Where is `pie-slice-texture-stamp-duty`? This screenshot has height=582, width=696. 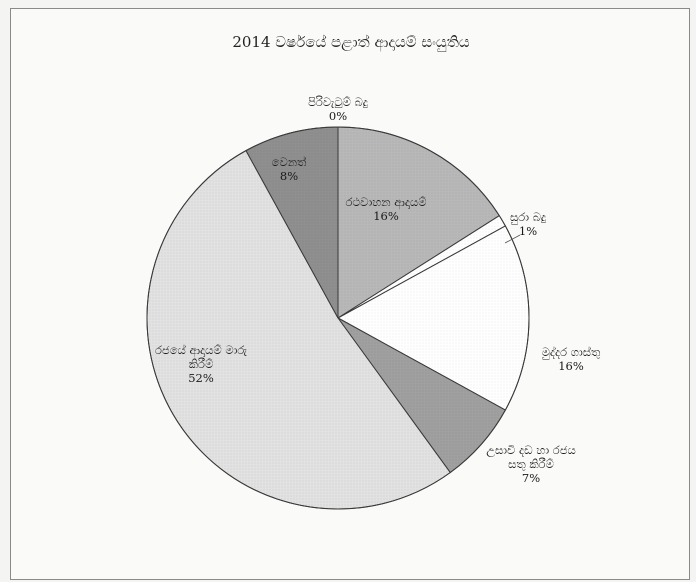 pie-slice-texture-stamp-duty is located at coordinates (433, 318).